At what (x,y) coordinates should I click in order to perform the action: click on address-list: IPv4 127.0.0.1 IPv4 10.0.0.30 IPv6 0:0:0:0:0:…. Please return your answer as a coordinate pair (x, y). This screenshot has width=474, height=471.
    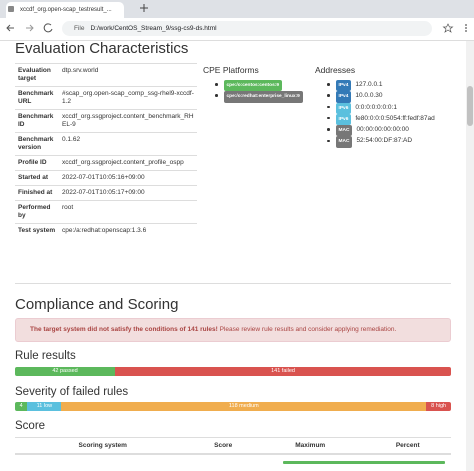
    Looking at the image, I should click on (381, 114).